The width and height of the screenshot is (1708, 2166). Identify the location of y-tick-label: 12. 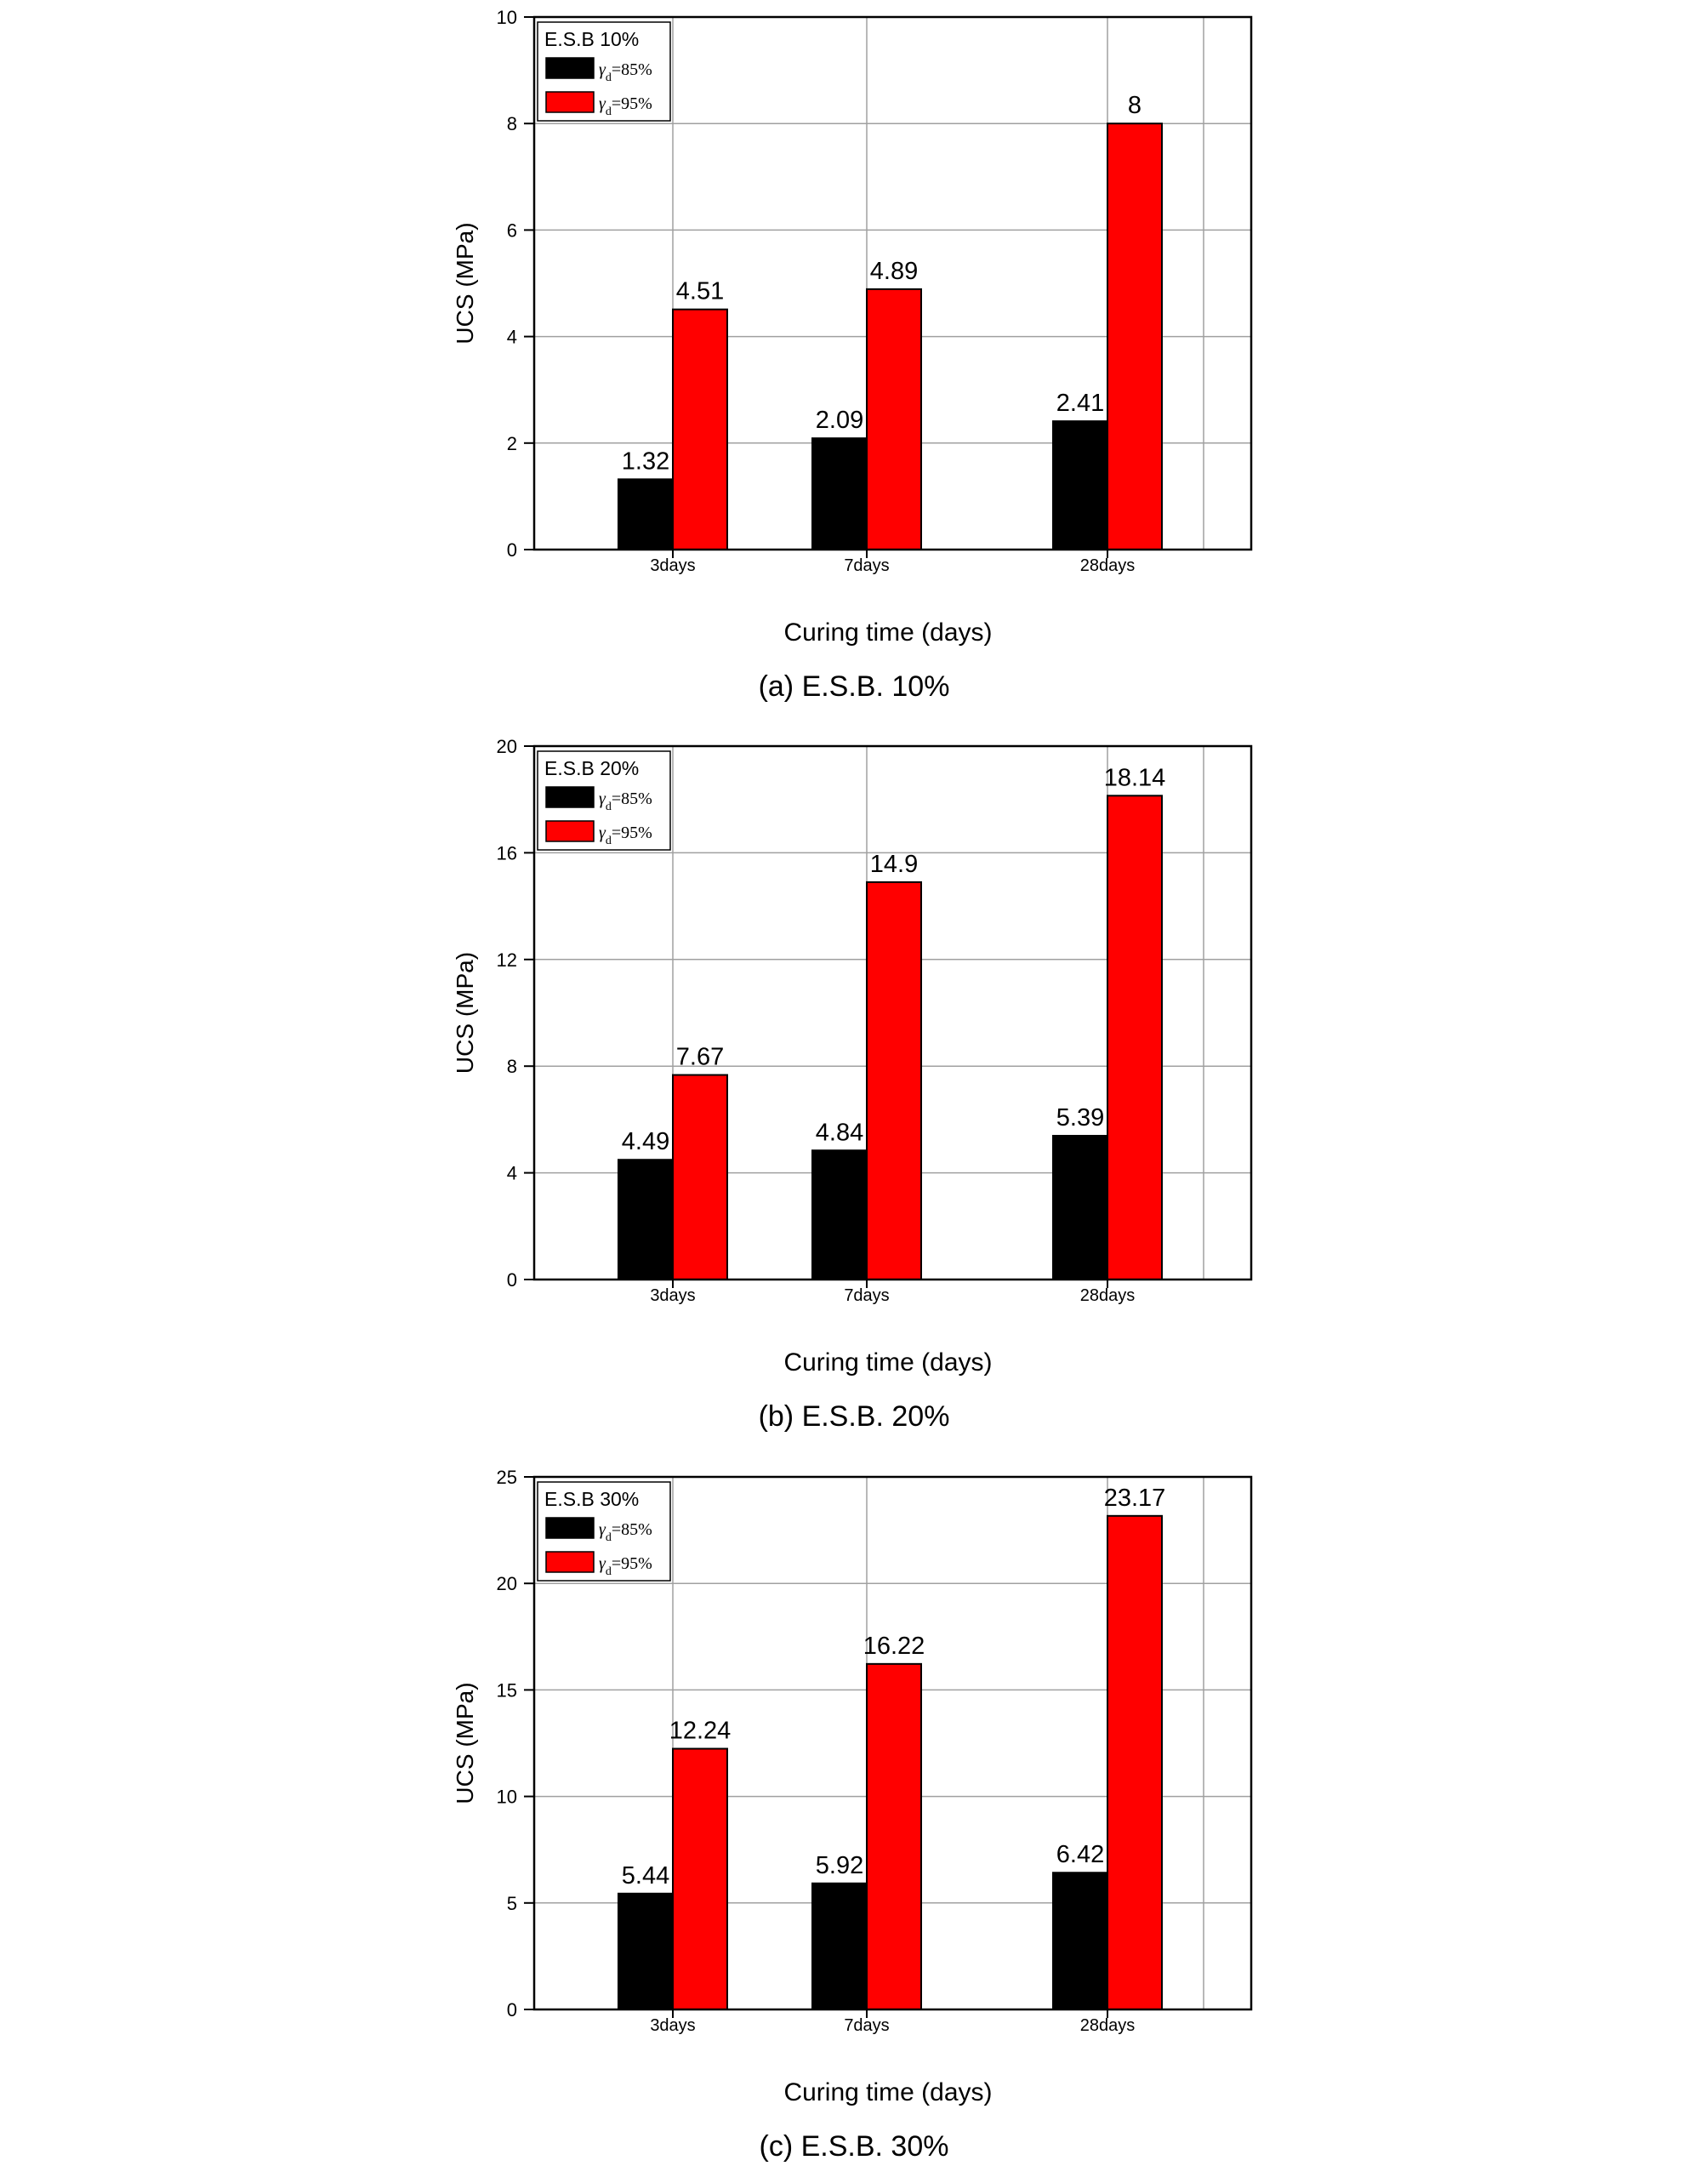
(507, 960).